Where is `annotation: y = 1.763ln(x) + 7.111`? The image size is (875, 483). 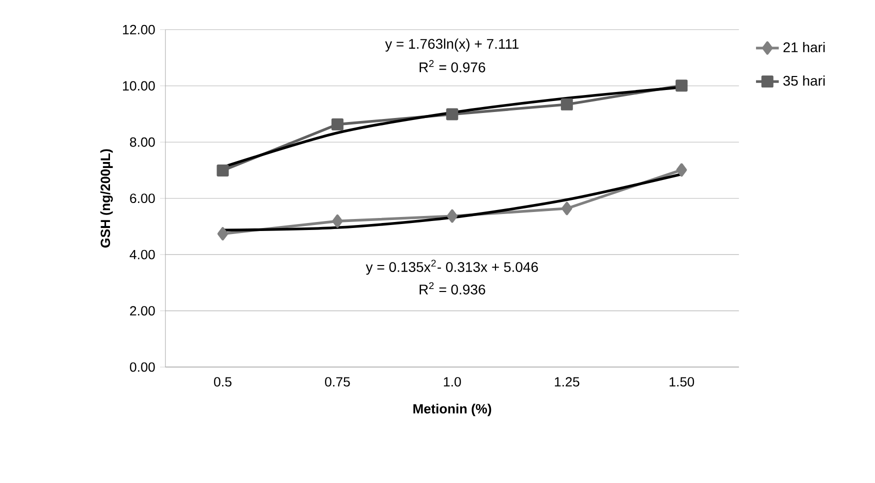
annotation: y = 1.763ln(x) + 7.111 is located at coordinates (452, 45).